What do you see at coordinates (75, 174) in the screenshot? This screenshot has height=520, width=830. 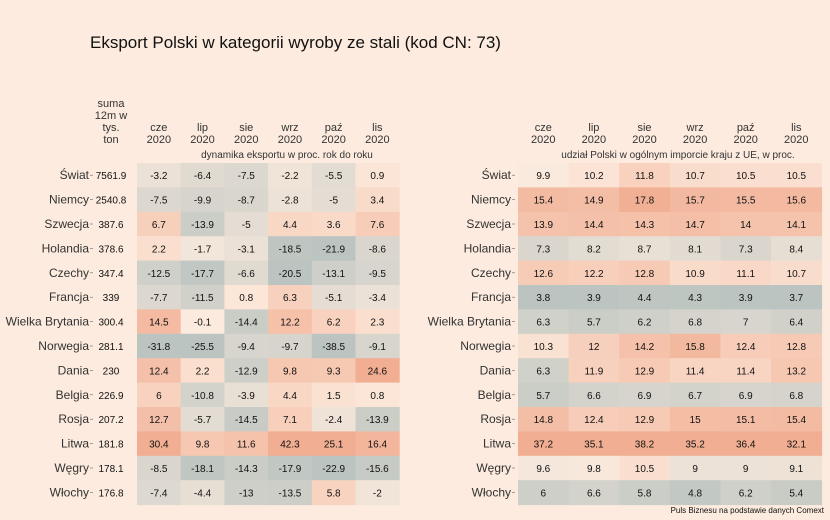 I see `row-label-swiat: Świat` at bounding box center [75, 174].